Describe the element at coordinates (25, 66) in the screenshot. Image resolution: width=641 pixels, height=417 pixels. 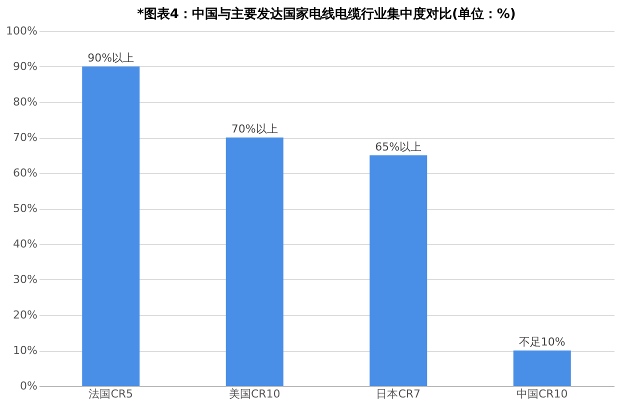
I see `y-tick-label: 90%` at that location.